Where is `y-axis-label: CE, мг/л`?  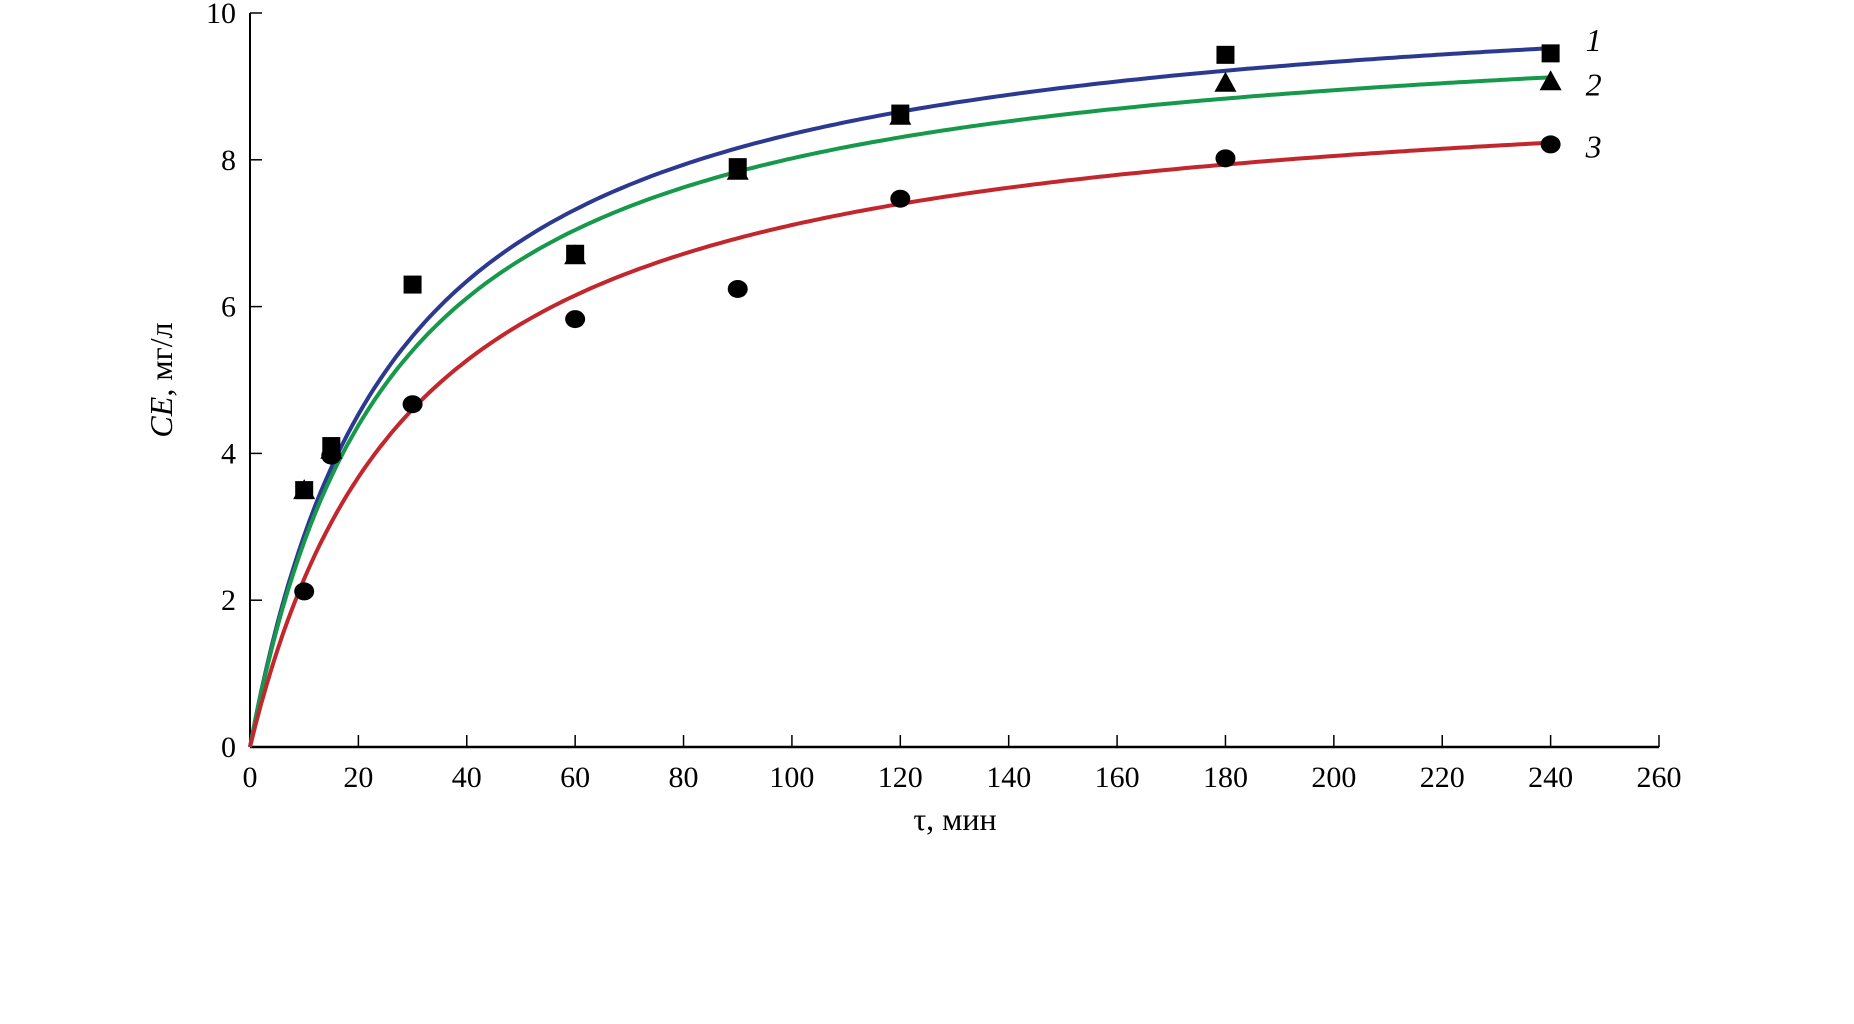 y-axis-label: CE, мг/л is located at coordinates (161, 379).